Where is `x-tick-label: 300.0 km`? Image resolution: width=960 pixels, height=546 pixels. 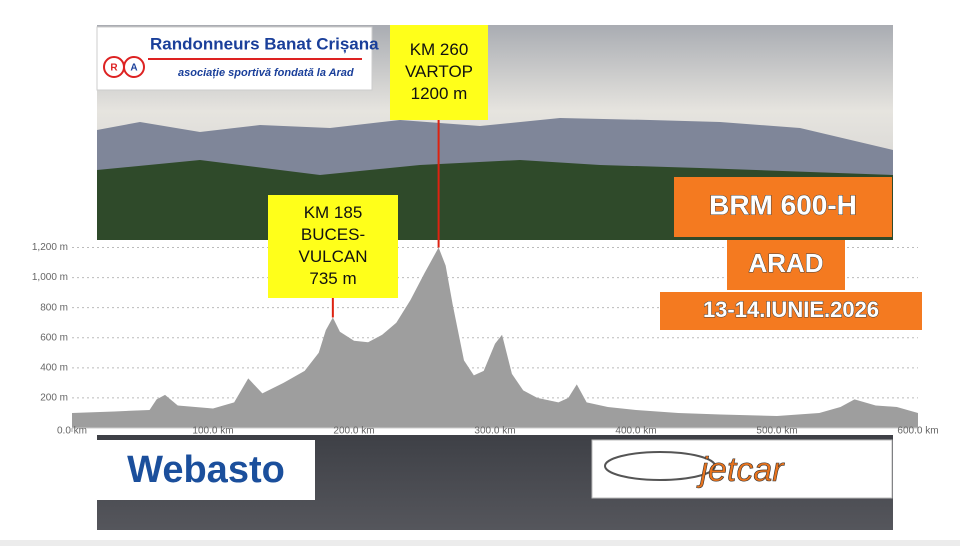 x-tick-label: 300.0 km is located at coordinates (494, 431).